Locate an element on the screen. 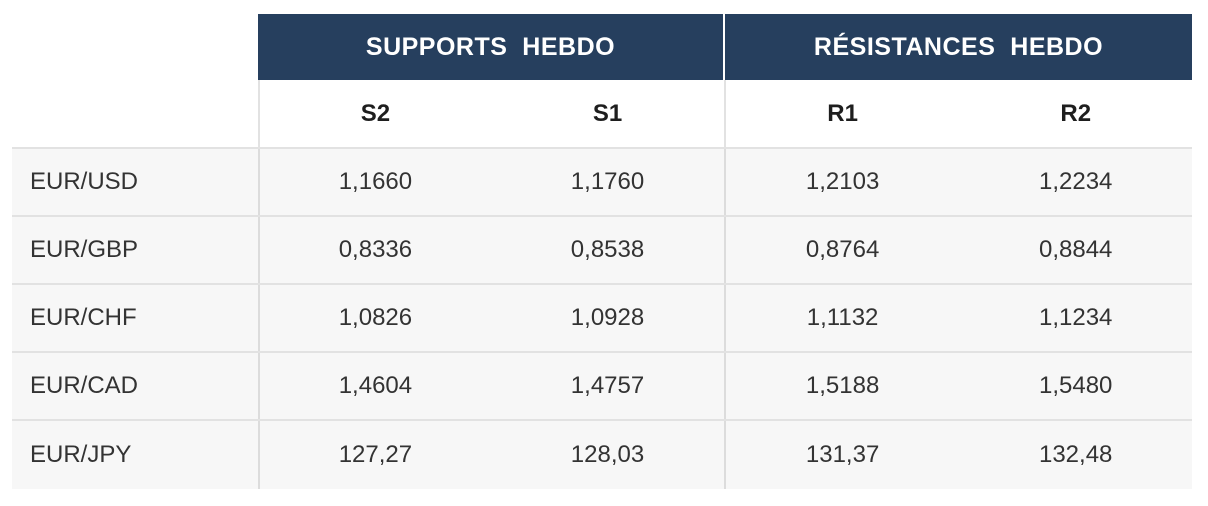  table-row: EUR/GBP 0,8336 0,8538 0,8764 0,8844 is located at coordinates (602, 251).